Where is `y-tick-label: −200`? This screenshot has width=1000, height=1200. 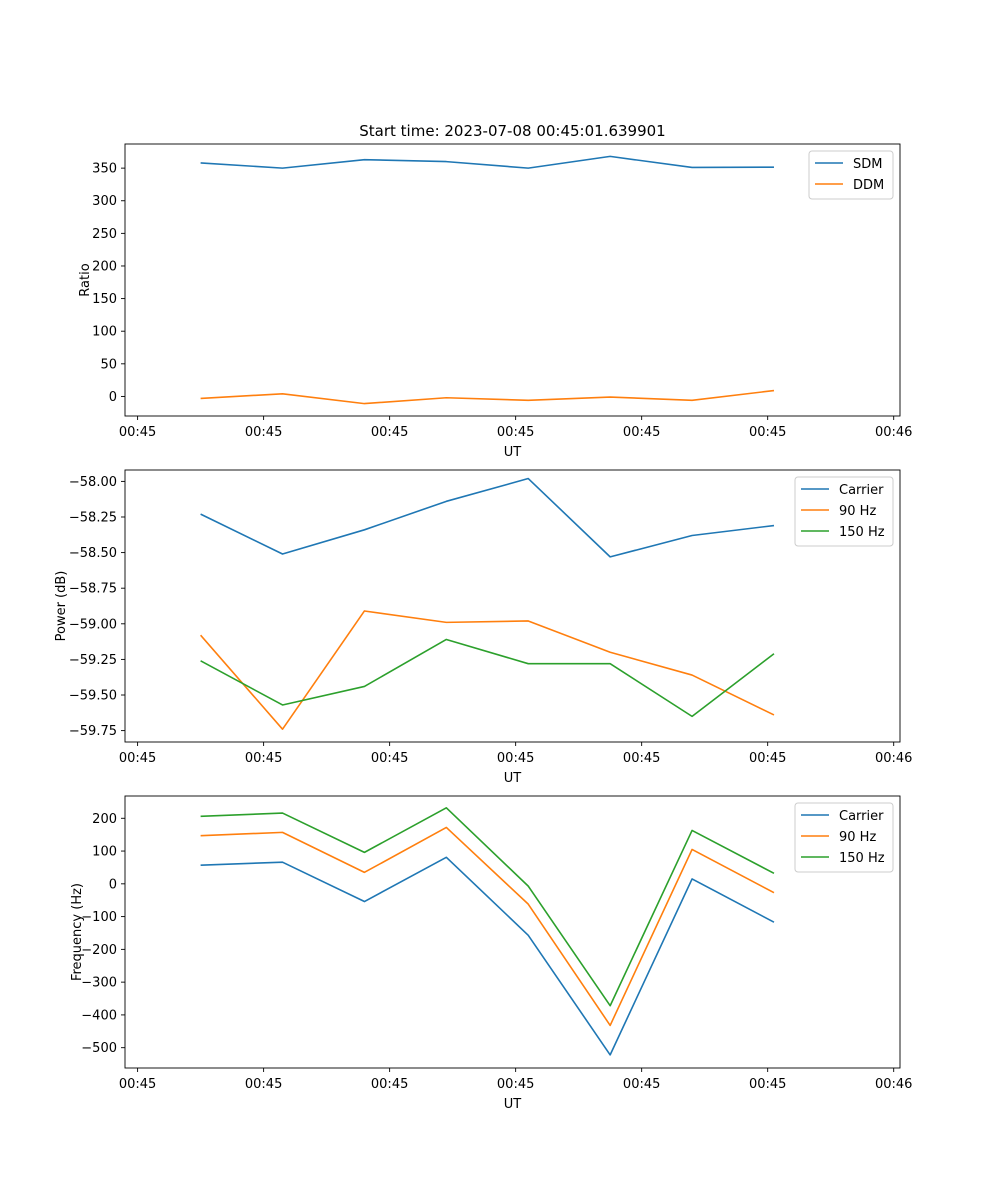
y-tick-label: −200 is located at coordinates (99, 950).